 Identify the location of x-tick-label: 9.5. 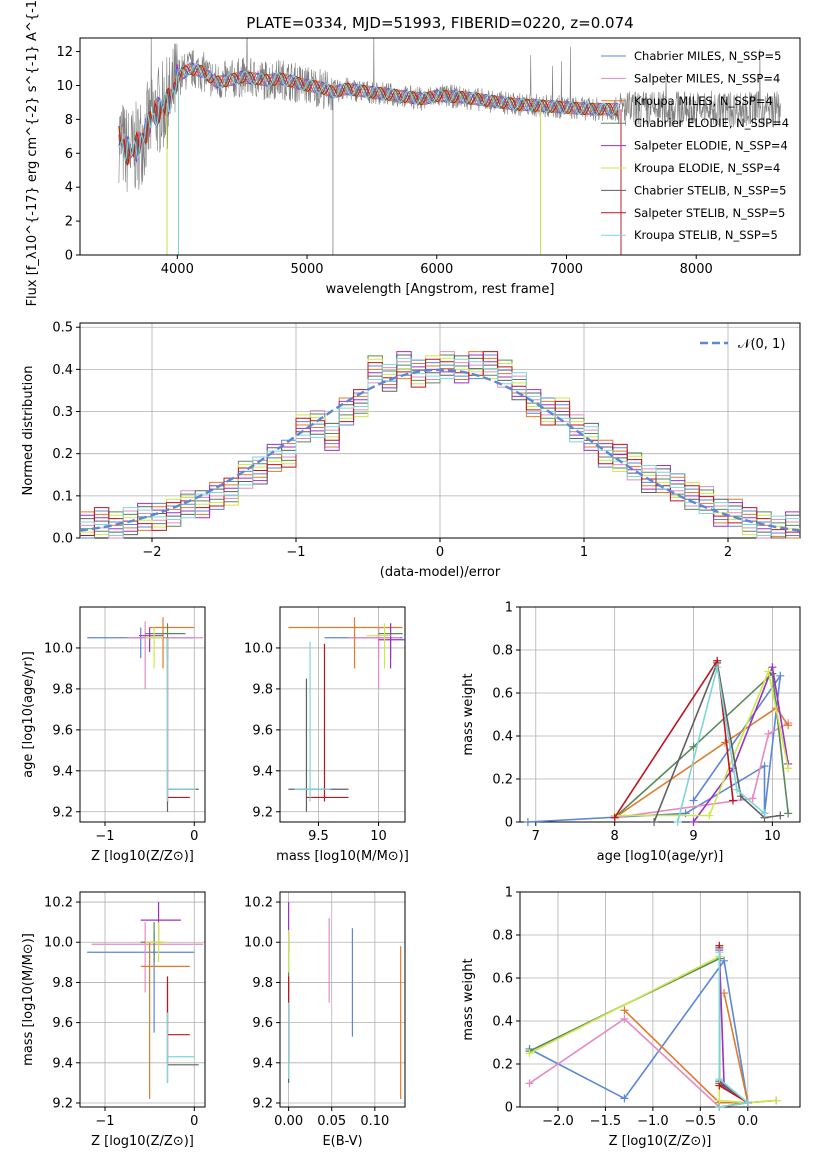
(318, 836).